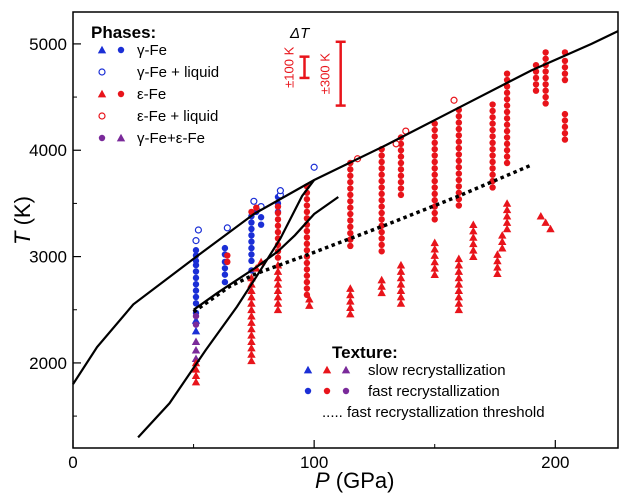  What do you see at coordinates (196, 349) in the screenshot?
I see `purple-triangle-point` at bounding box center [196, 349].